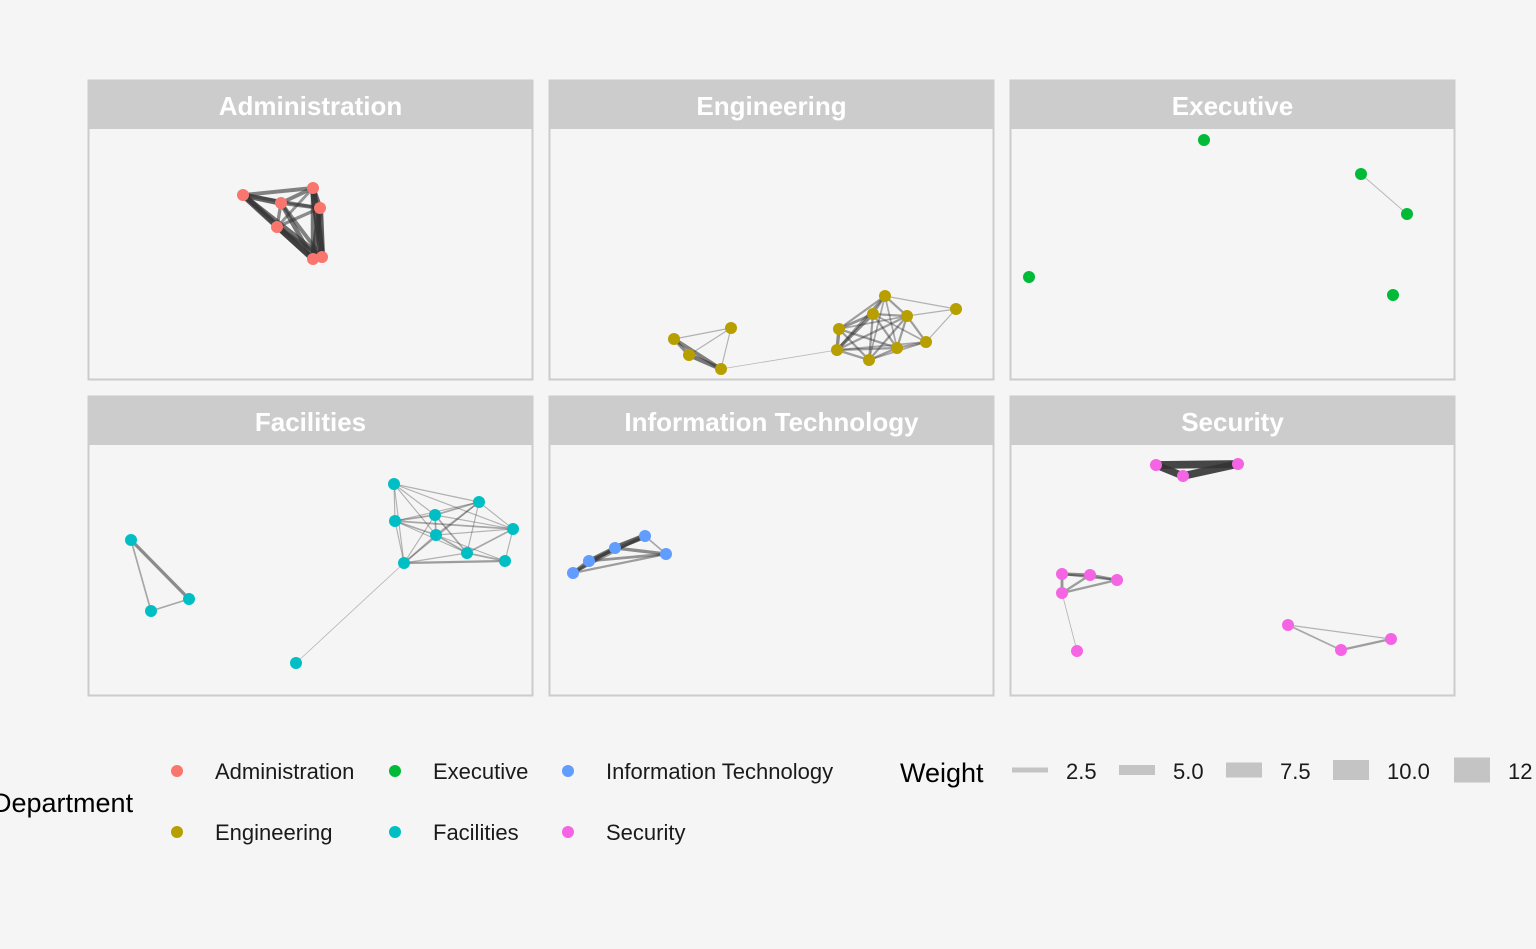 The height and width of the screenshot is (949, 1536). Describe the element at coordinates (67, 803) in the screenshot. I see `legend-title-department: Department` at that location.